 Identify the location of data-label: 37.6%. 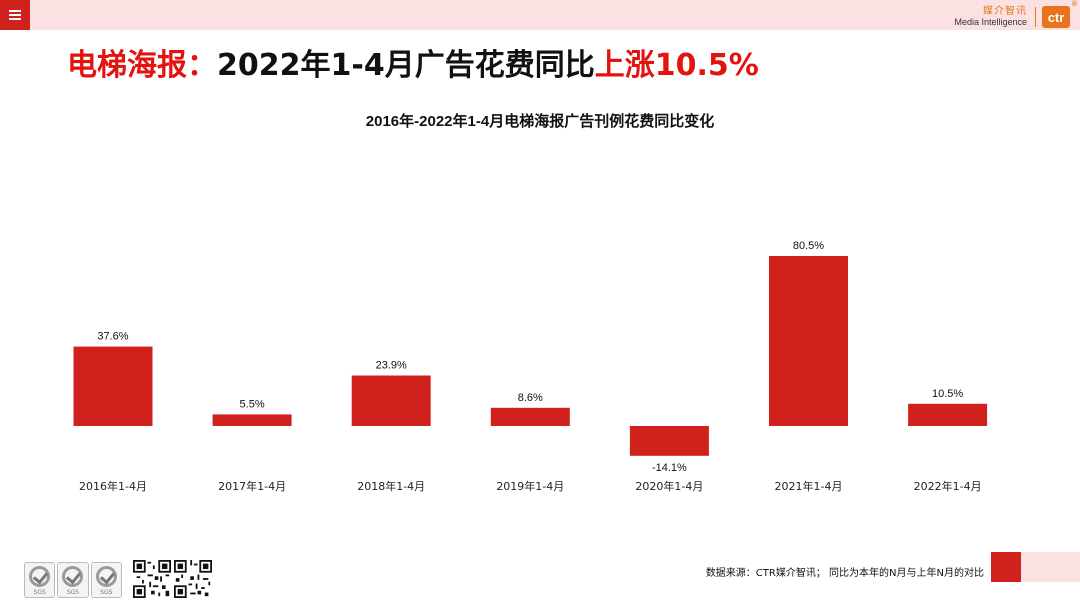
(112, 337).